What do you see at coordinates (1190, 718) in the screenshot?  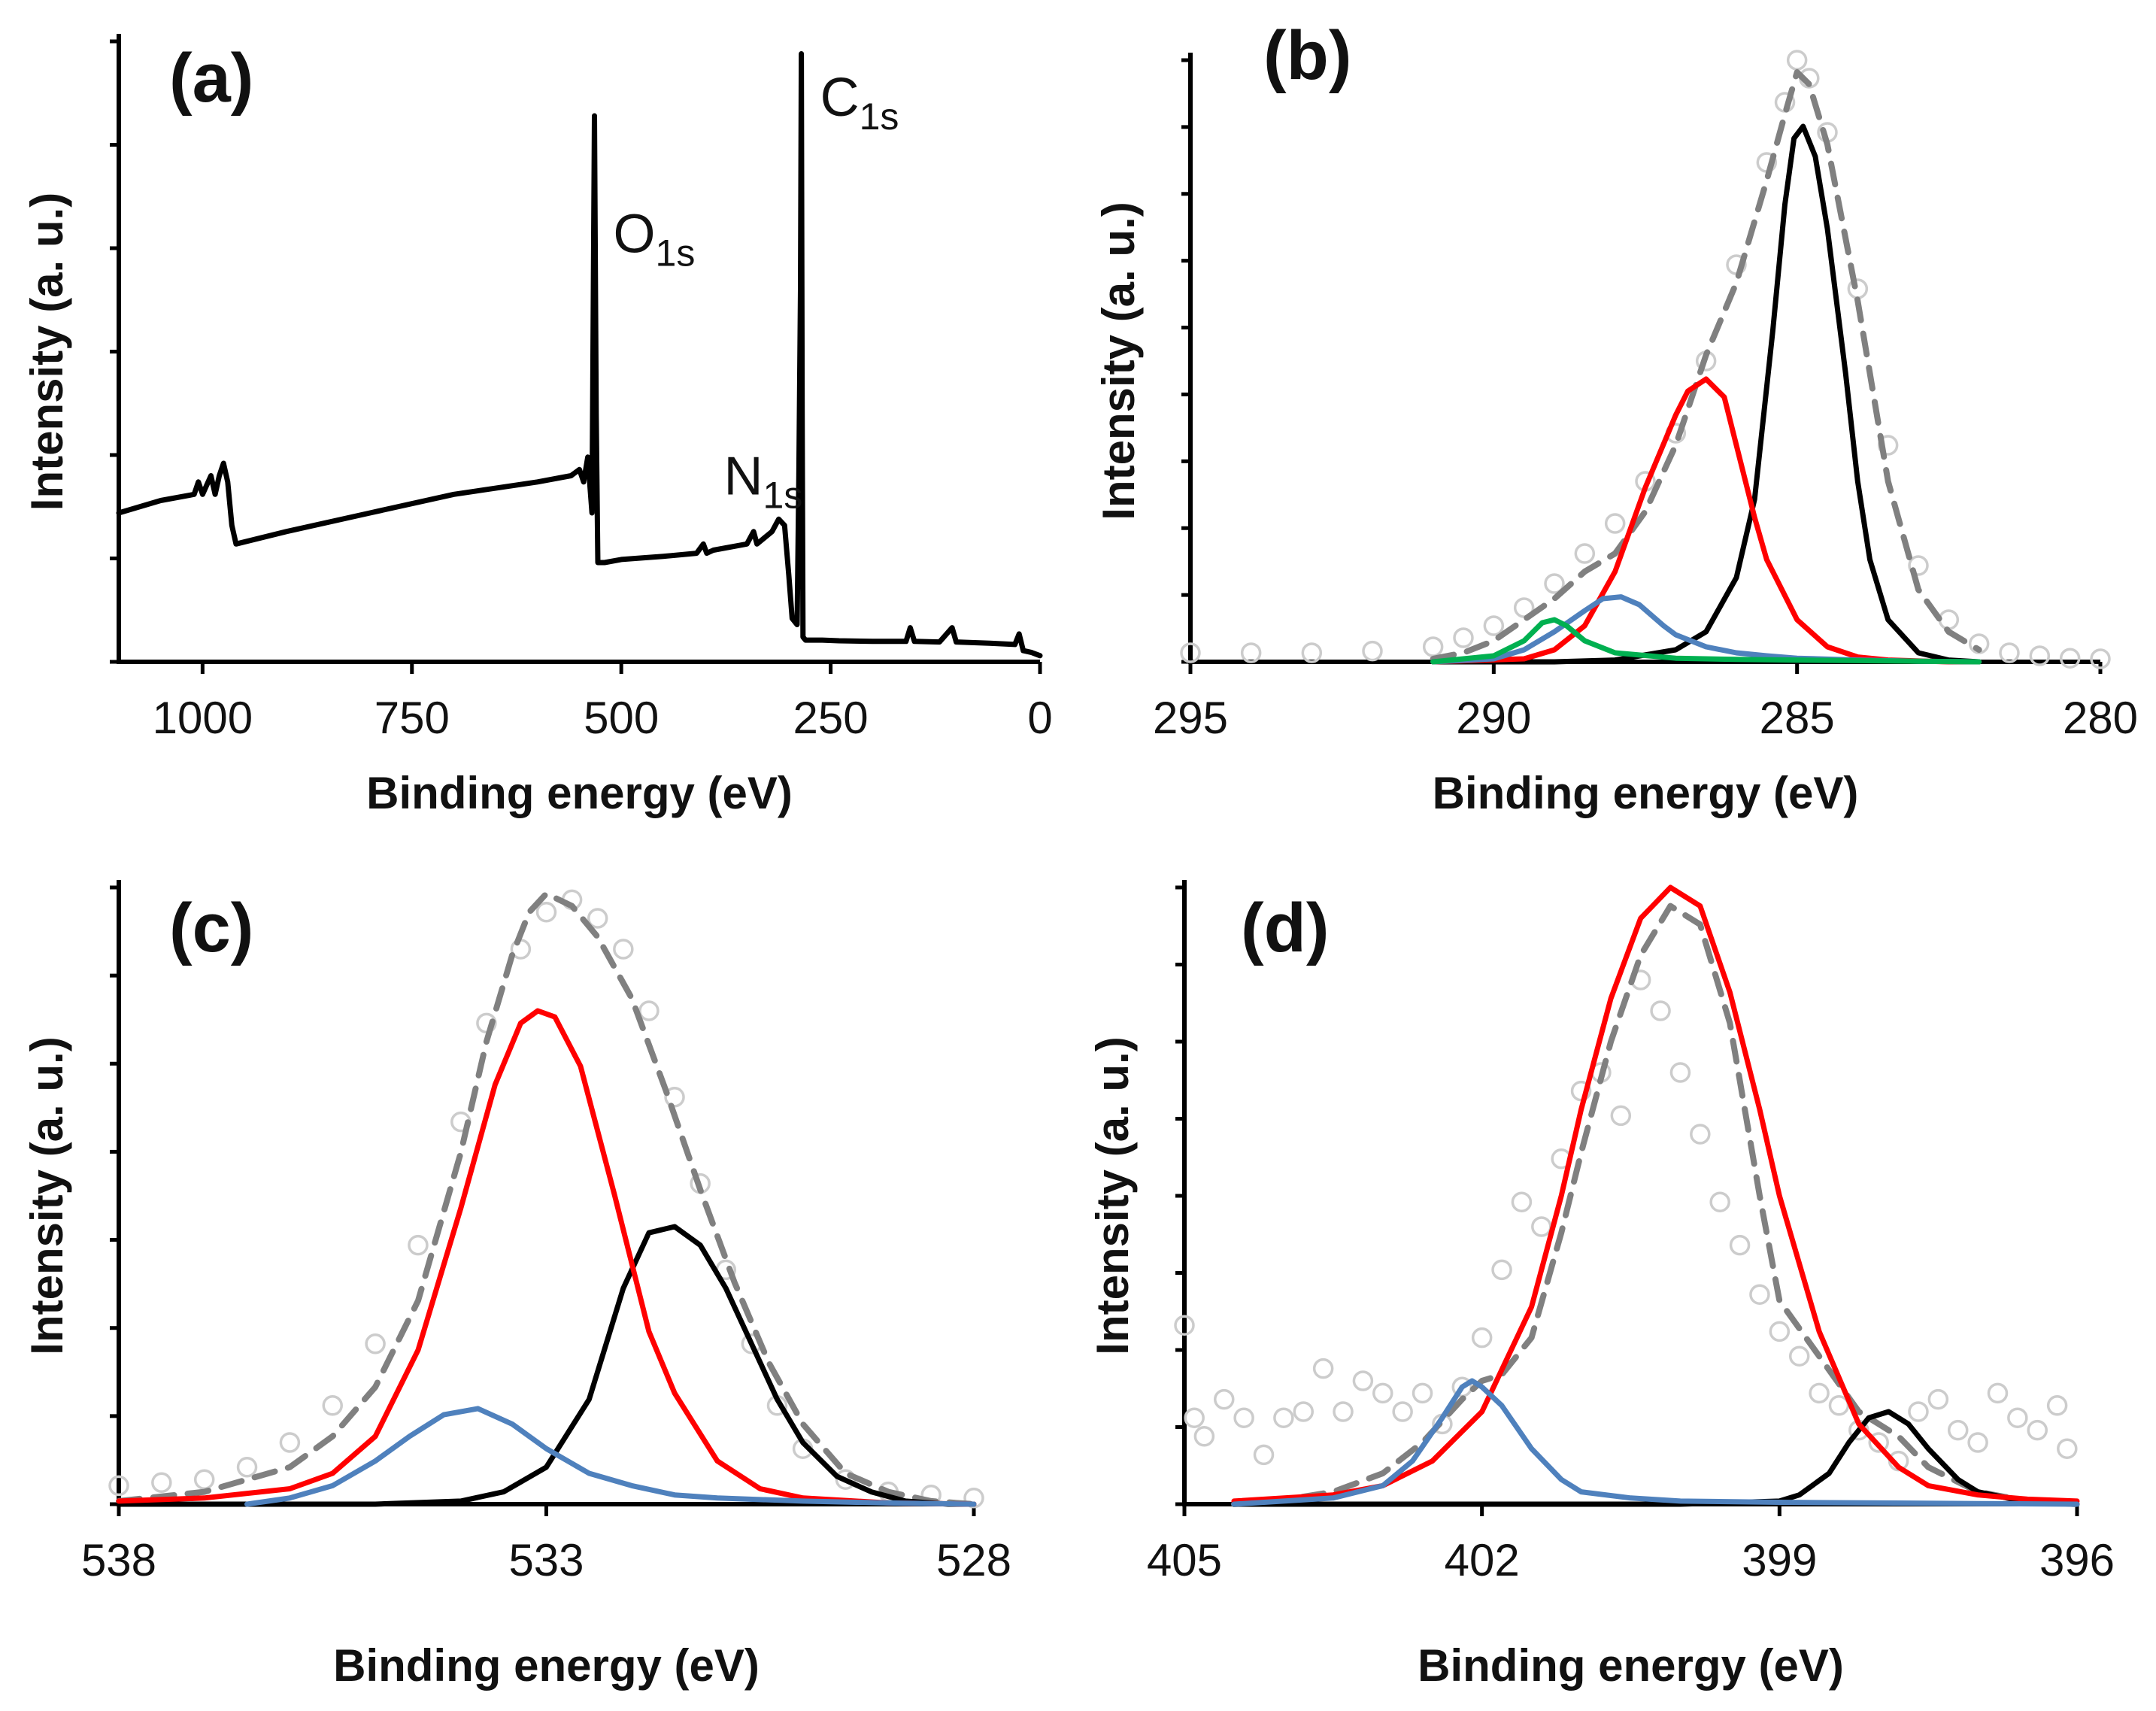 I see `x-tick-label: 295` at bounding box center [1190, 718].